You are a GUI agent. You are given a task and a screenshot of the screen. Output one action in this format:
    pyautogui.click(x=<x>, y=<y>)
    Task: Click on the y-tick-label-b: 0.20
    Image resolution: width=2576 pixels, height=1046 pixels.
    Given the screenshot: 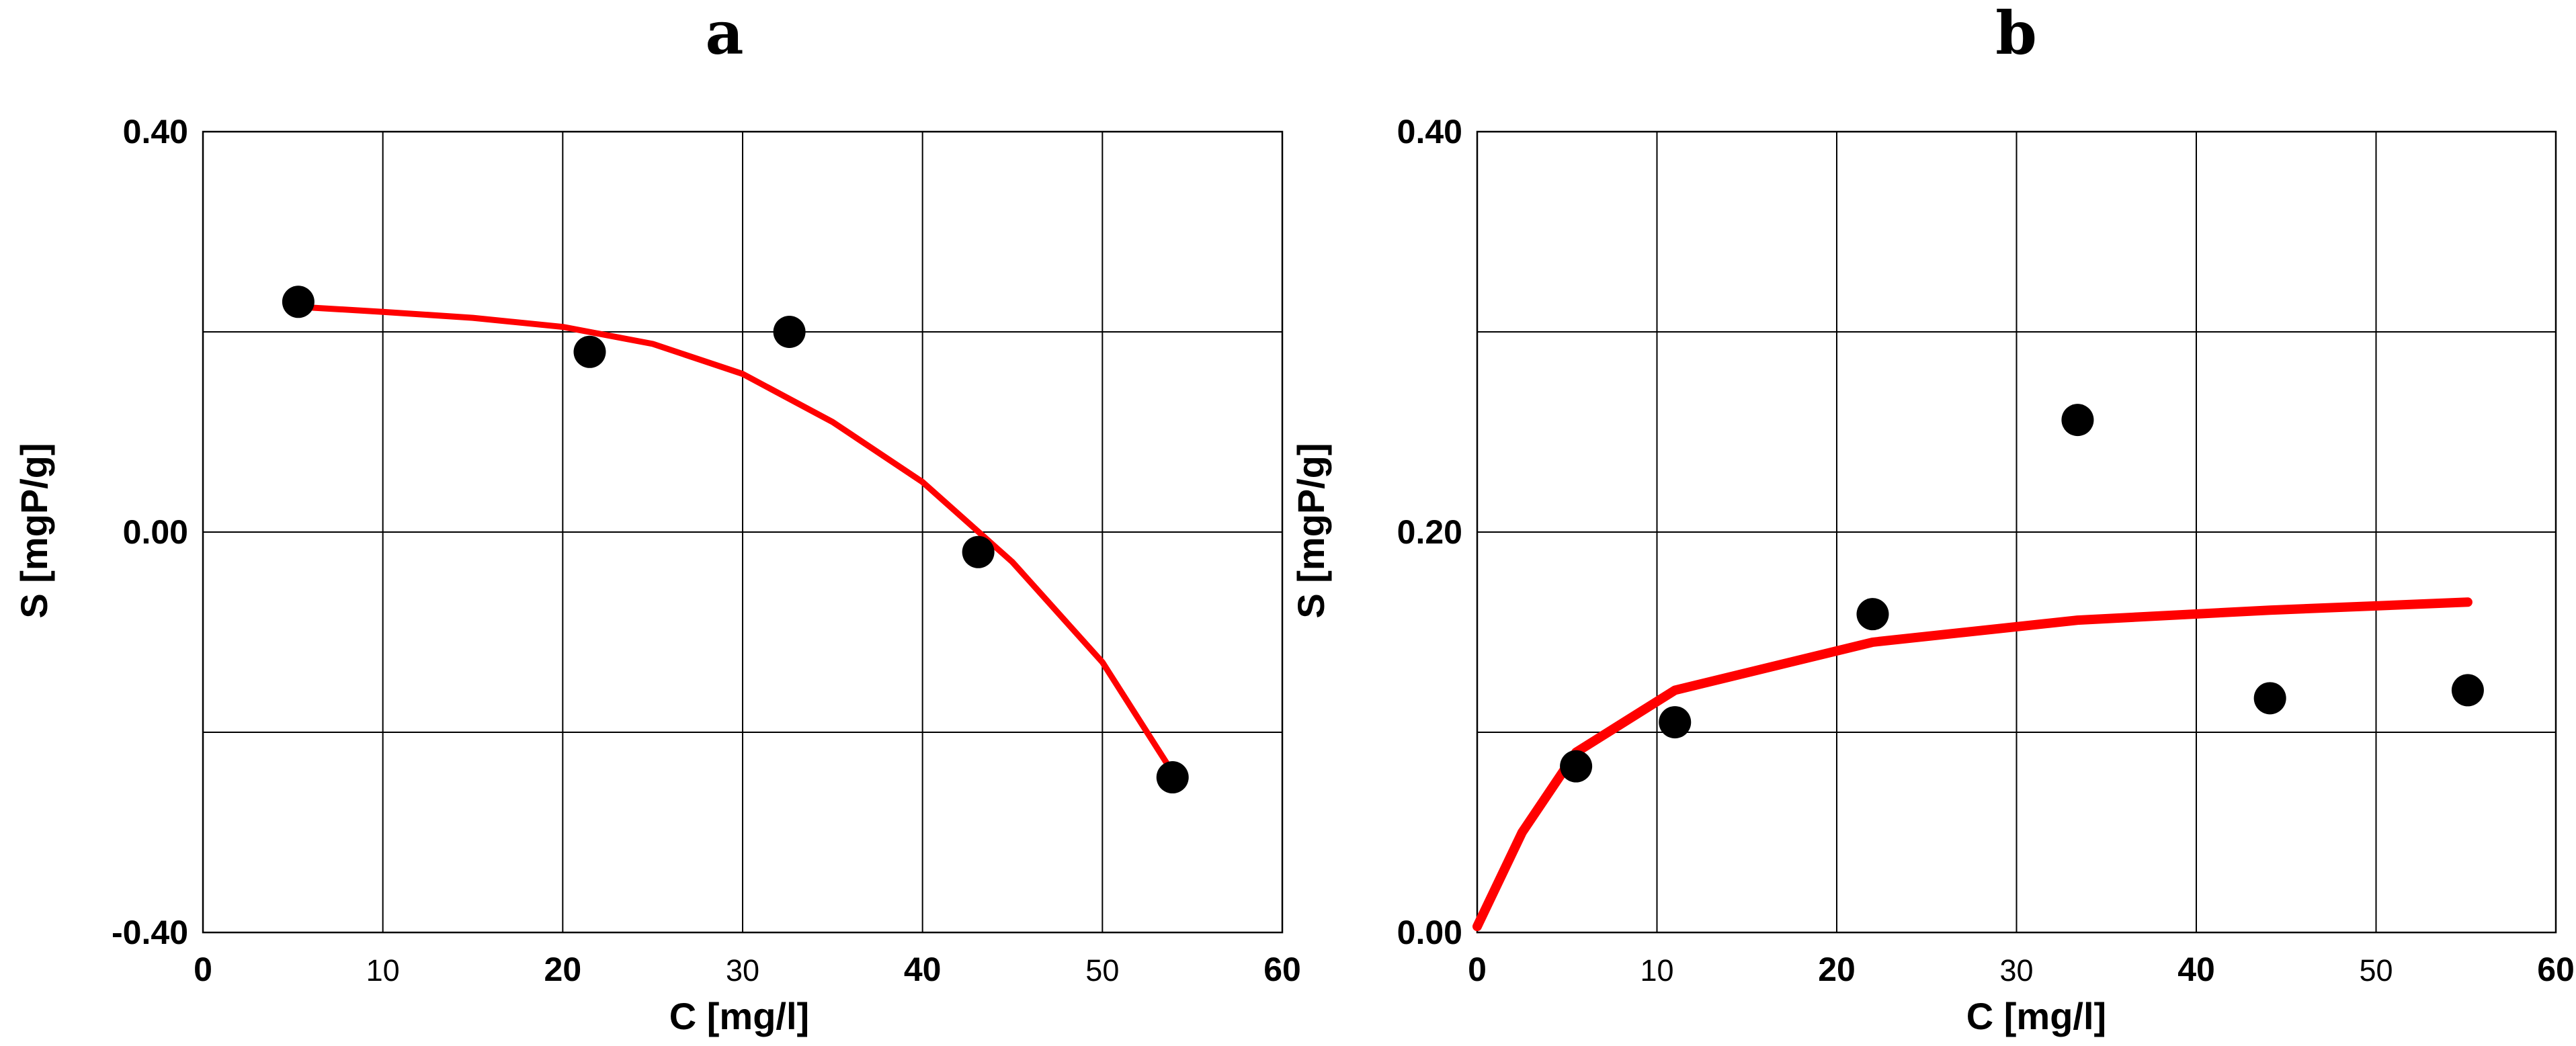 What is the action you would take?
    pyautogui.click(x=1429, y=532)
    